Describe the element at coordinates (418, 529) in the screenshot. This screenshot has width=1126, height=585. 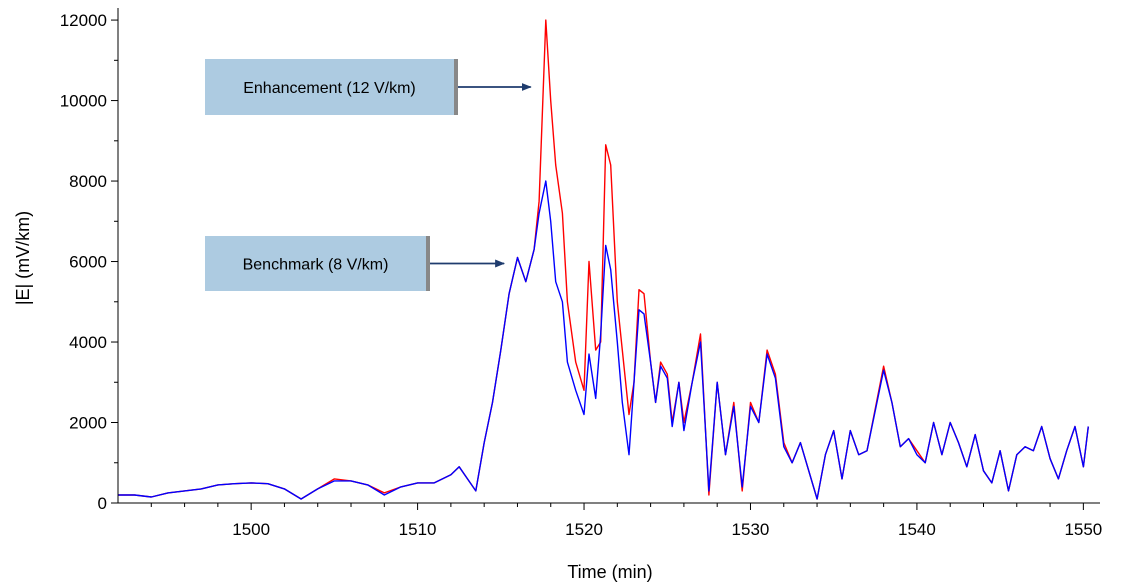
I see `x-tick-label: 1510` at that location.